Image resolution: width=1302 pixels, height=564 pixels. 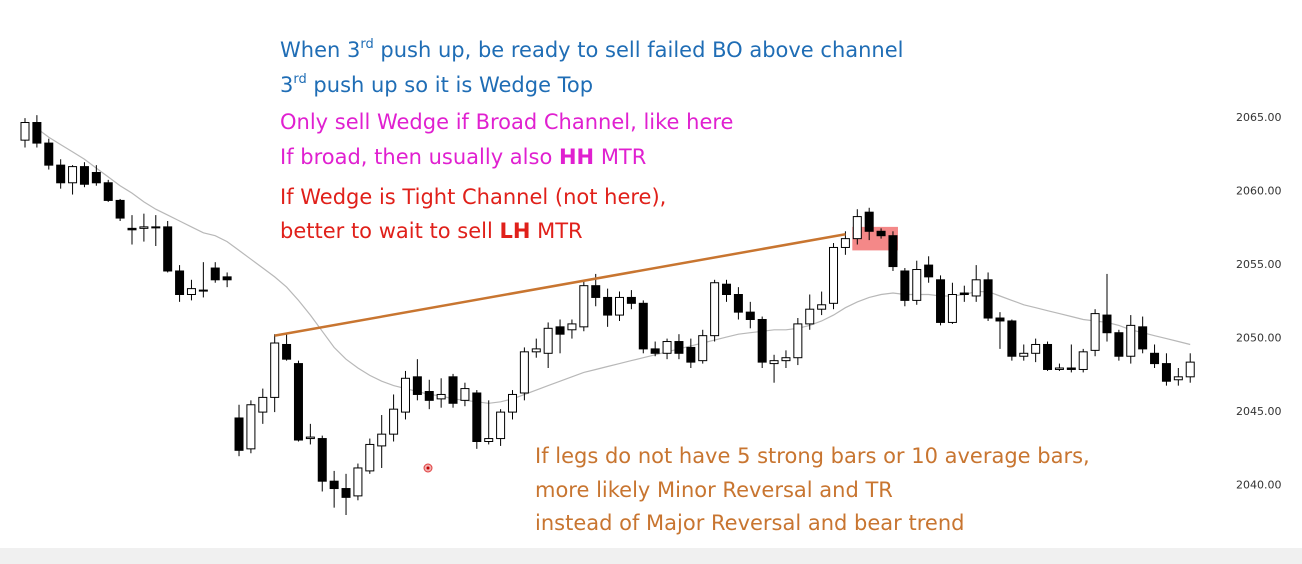 What do you see at coordinates (514, 231) in the screenshot?
I see `annotation-part: LH` at bounding box center [514, 231].